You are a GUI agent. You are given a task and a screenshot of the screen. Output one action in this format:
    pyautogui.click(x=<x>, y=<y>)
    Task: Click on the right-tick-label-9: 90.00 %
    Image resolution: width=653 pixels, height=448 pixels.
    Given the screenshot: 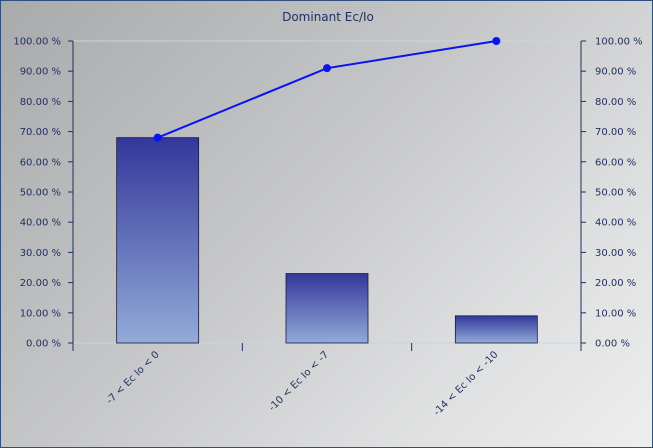 What is the action you would take?
    pyautogui.click(x=615, y=72)
    